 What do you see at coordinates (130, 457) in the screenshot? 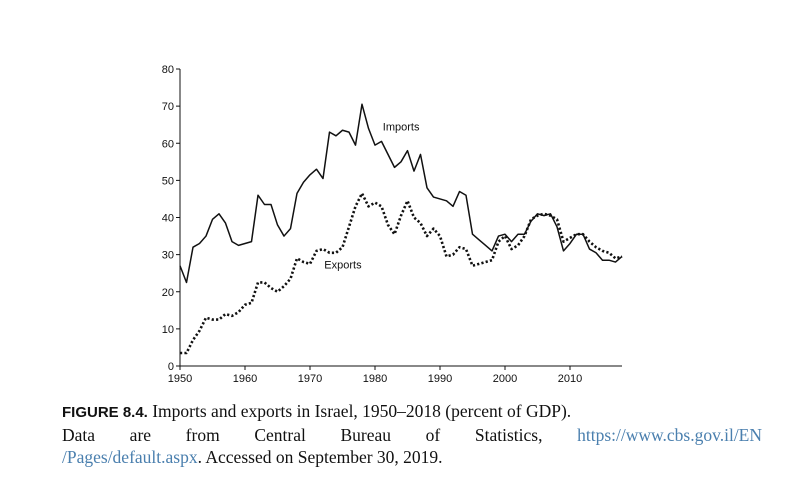
I see `source-link-part-2: /Pages/default.aspx` at bounding box center [130, 457].